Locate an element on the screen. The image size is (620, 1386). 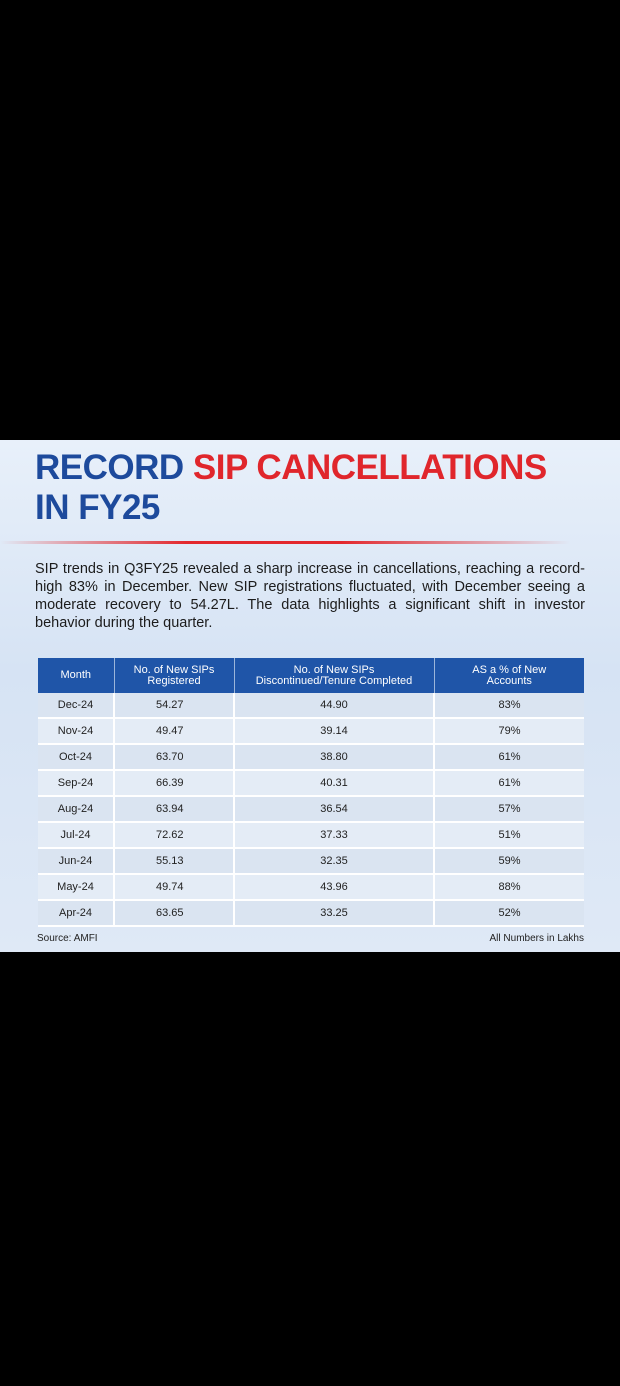
page-title: RECORD SIP CANCELLATIONS IN FY25 is located at coordinates (320, 488).